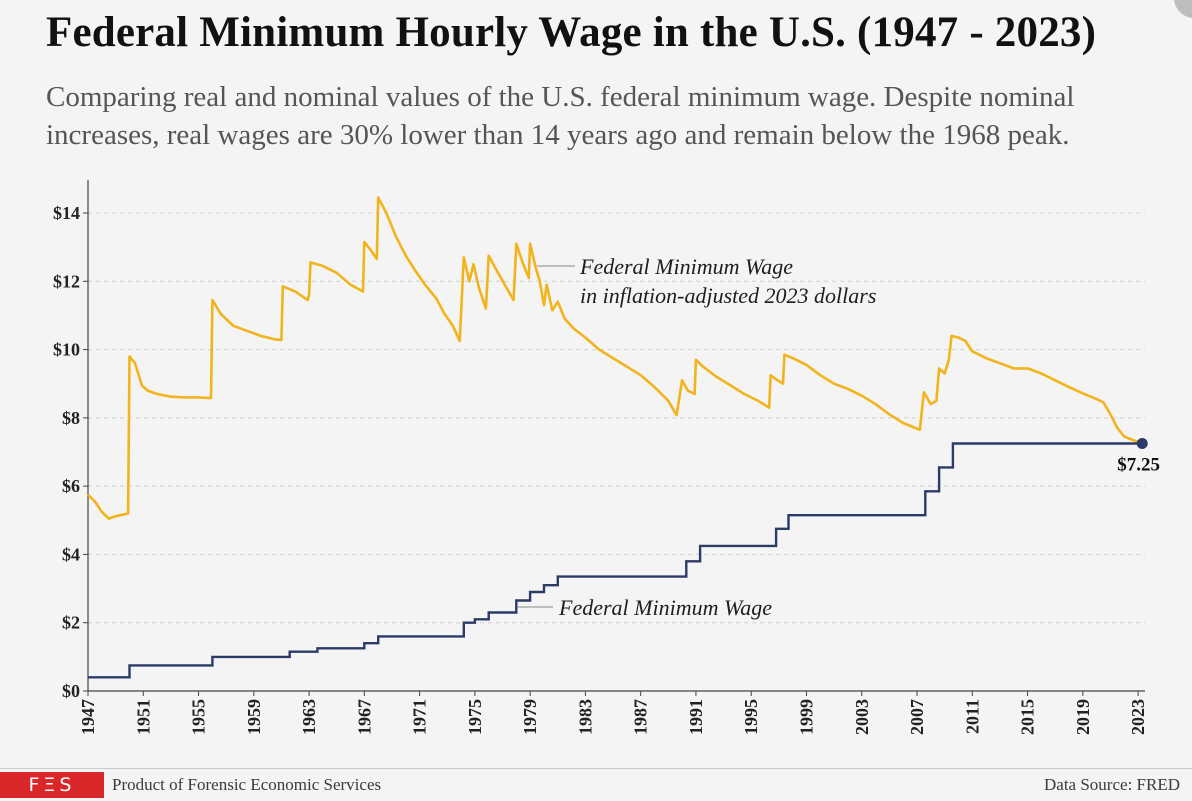 The height and width of the screenshot is (801, 1192). I want to click on data-source: Data Source: FRED, so click(1112, 784).